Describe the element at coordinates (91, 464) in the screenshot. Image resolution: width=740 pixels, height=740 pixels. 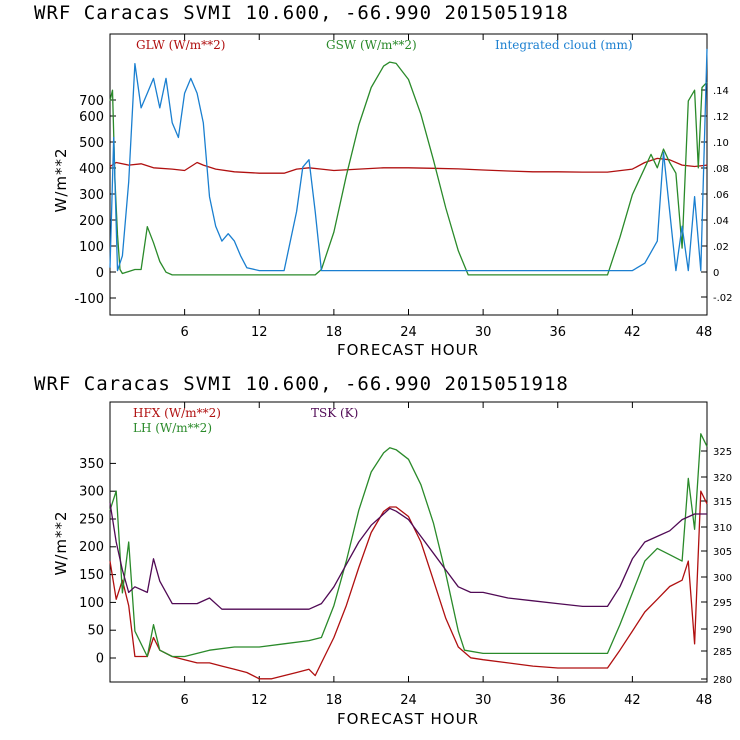
I see `y-tick-label: 350` at that location.